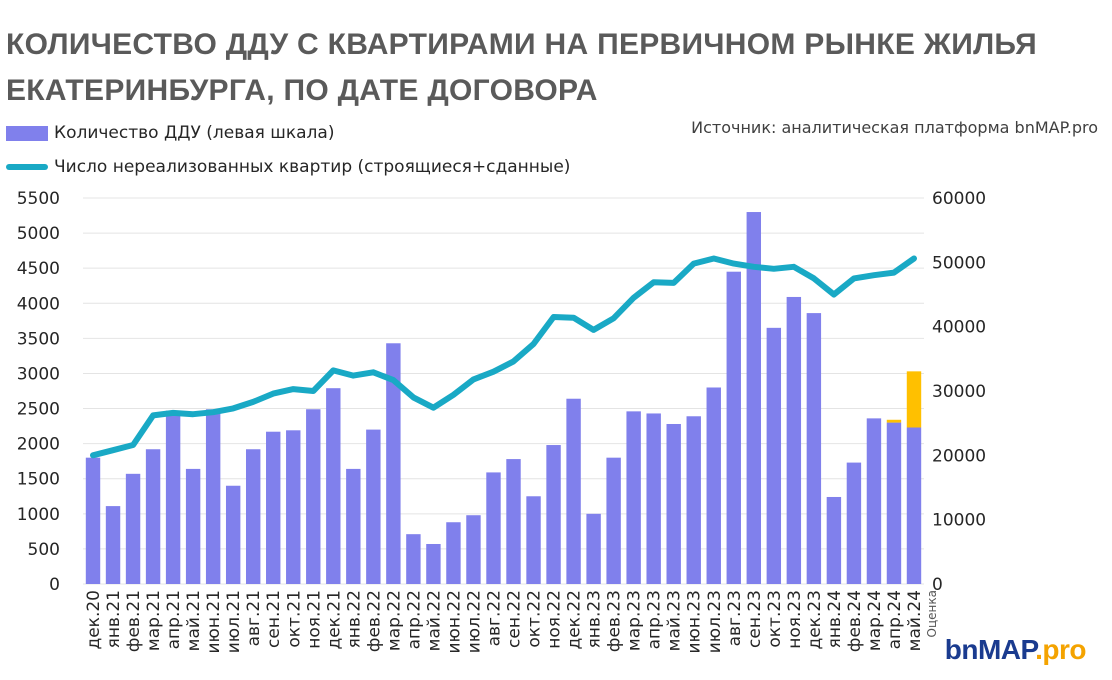  Describe the element at coordinates (959, 199) in the screenshot. I see `right-axis-tick-label: 60000` at that location.